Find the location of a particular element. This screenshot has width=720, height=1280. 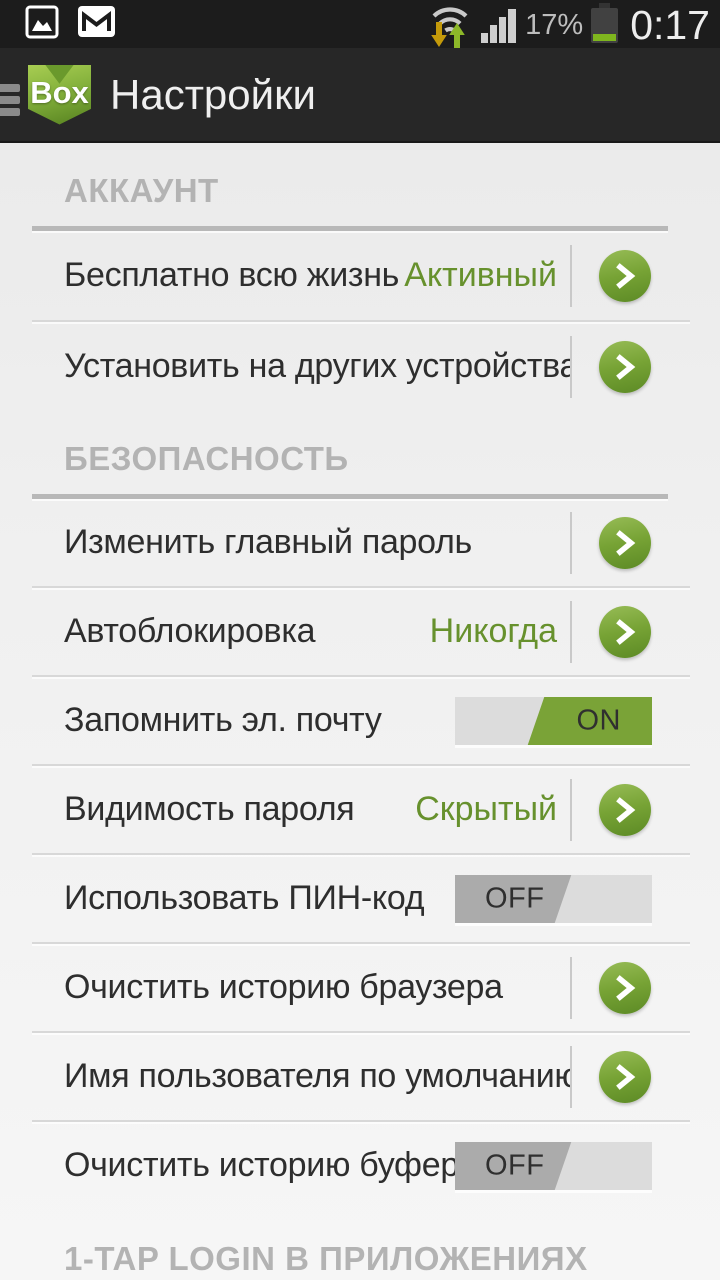

page-title: Настройки is located at coordinates (213, 94).